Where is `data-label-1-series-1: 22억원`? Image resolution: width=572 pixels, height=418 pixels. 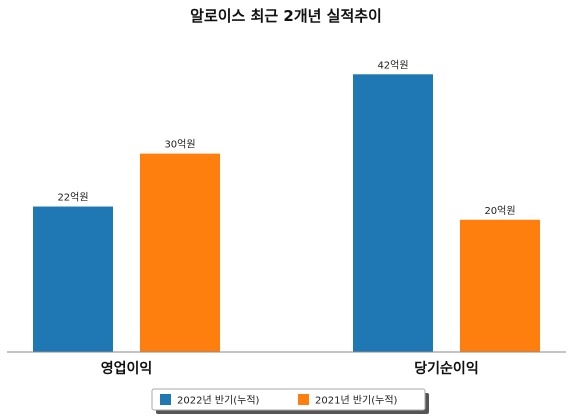
data-label-1-series-1: 22억원 is located at coordinates (72, 198).